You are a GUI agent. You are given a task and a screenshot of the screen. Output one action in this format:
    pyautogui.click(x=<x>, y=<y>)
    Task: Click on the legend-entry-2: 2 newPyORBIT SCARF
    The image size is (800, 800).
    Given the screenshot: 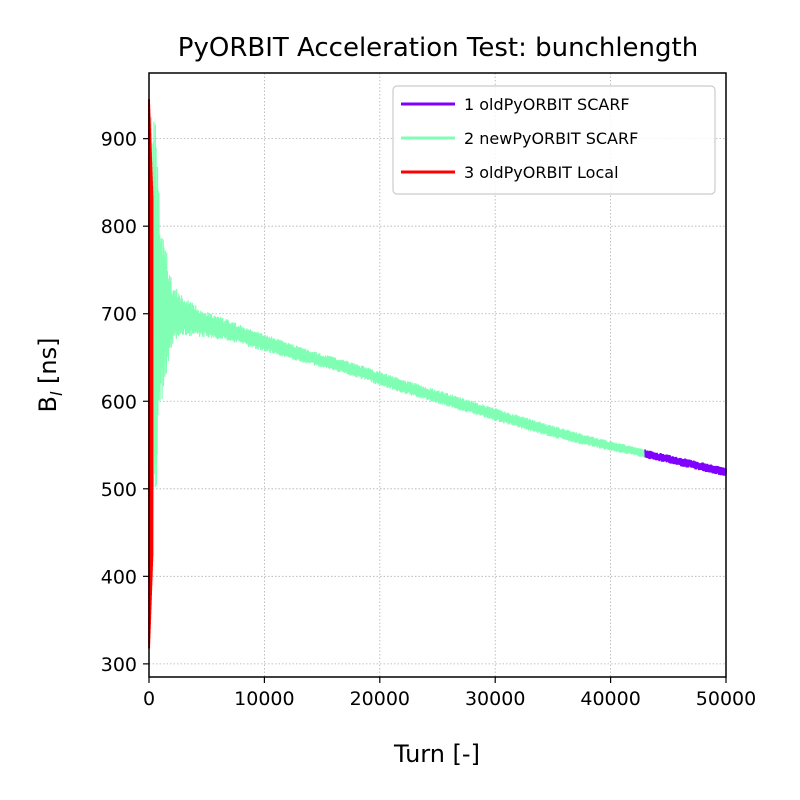 What is the action you would take?
    pyautogui.click(x=551, y=138)
    